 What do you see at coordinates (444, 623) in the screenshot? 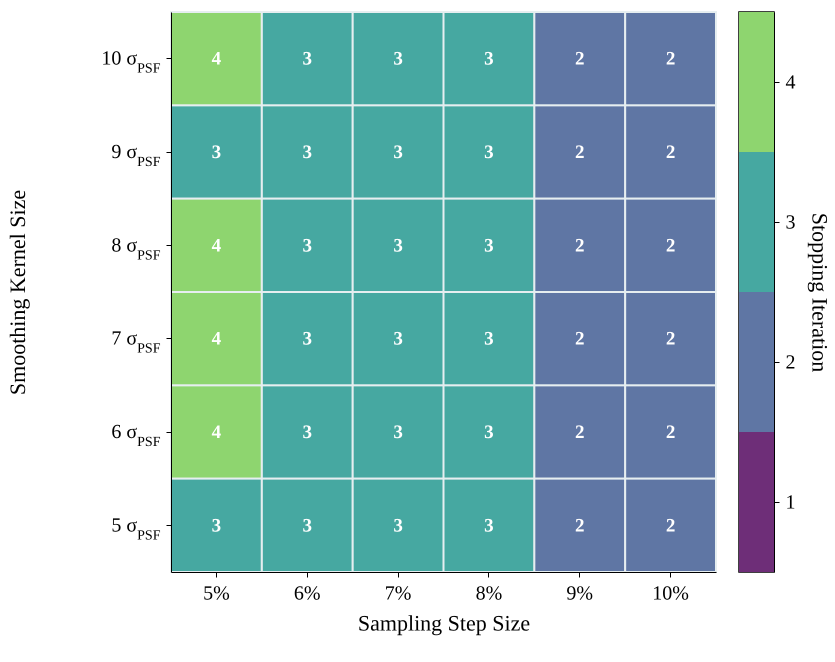
I see `x-axis-title: Sampling Step Size` at bounding box center [444, 623].